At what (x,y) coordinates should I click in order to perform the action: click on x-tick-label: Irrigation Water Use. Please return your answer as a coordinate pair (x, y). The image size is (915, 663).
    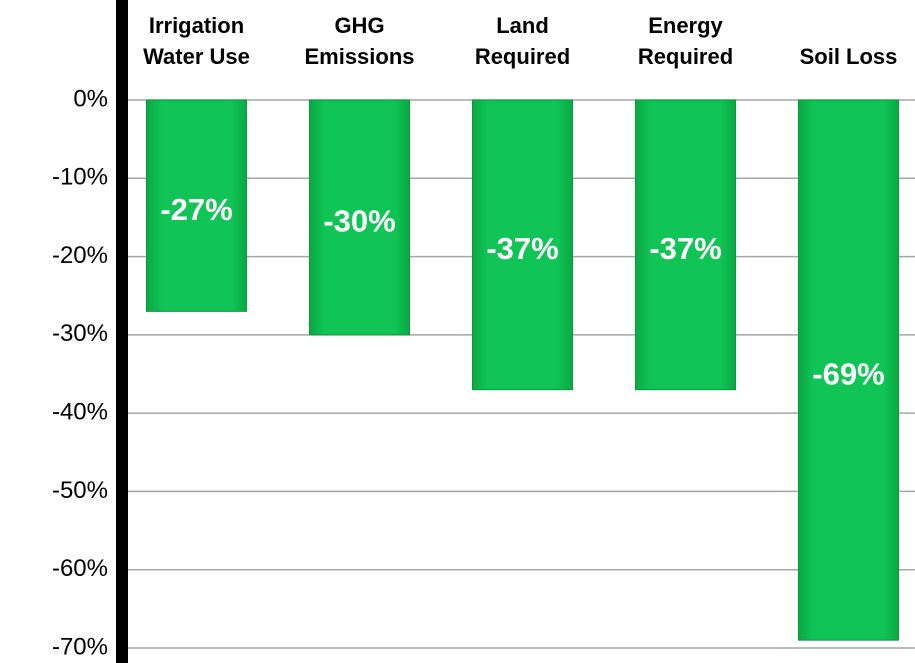
    Looking at the image, I should click on (196, 41).